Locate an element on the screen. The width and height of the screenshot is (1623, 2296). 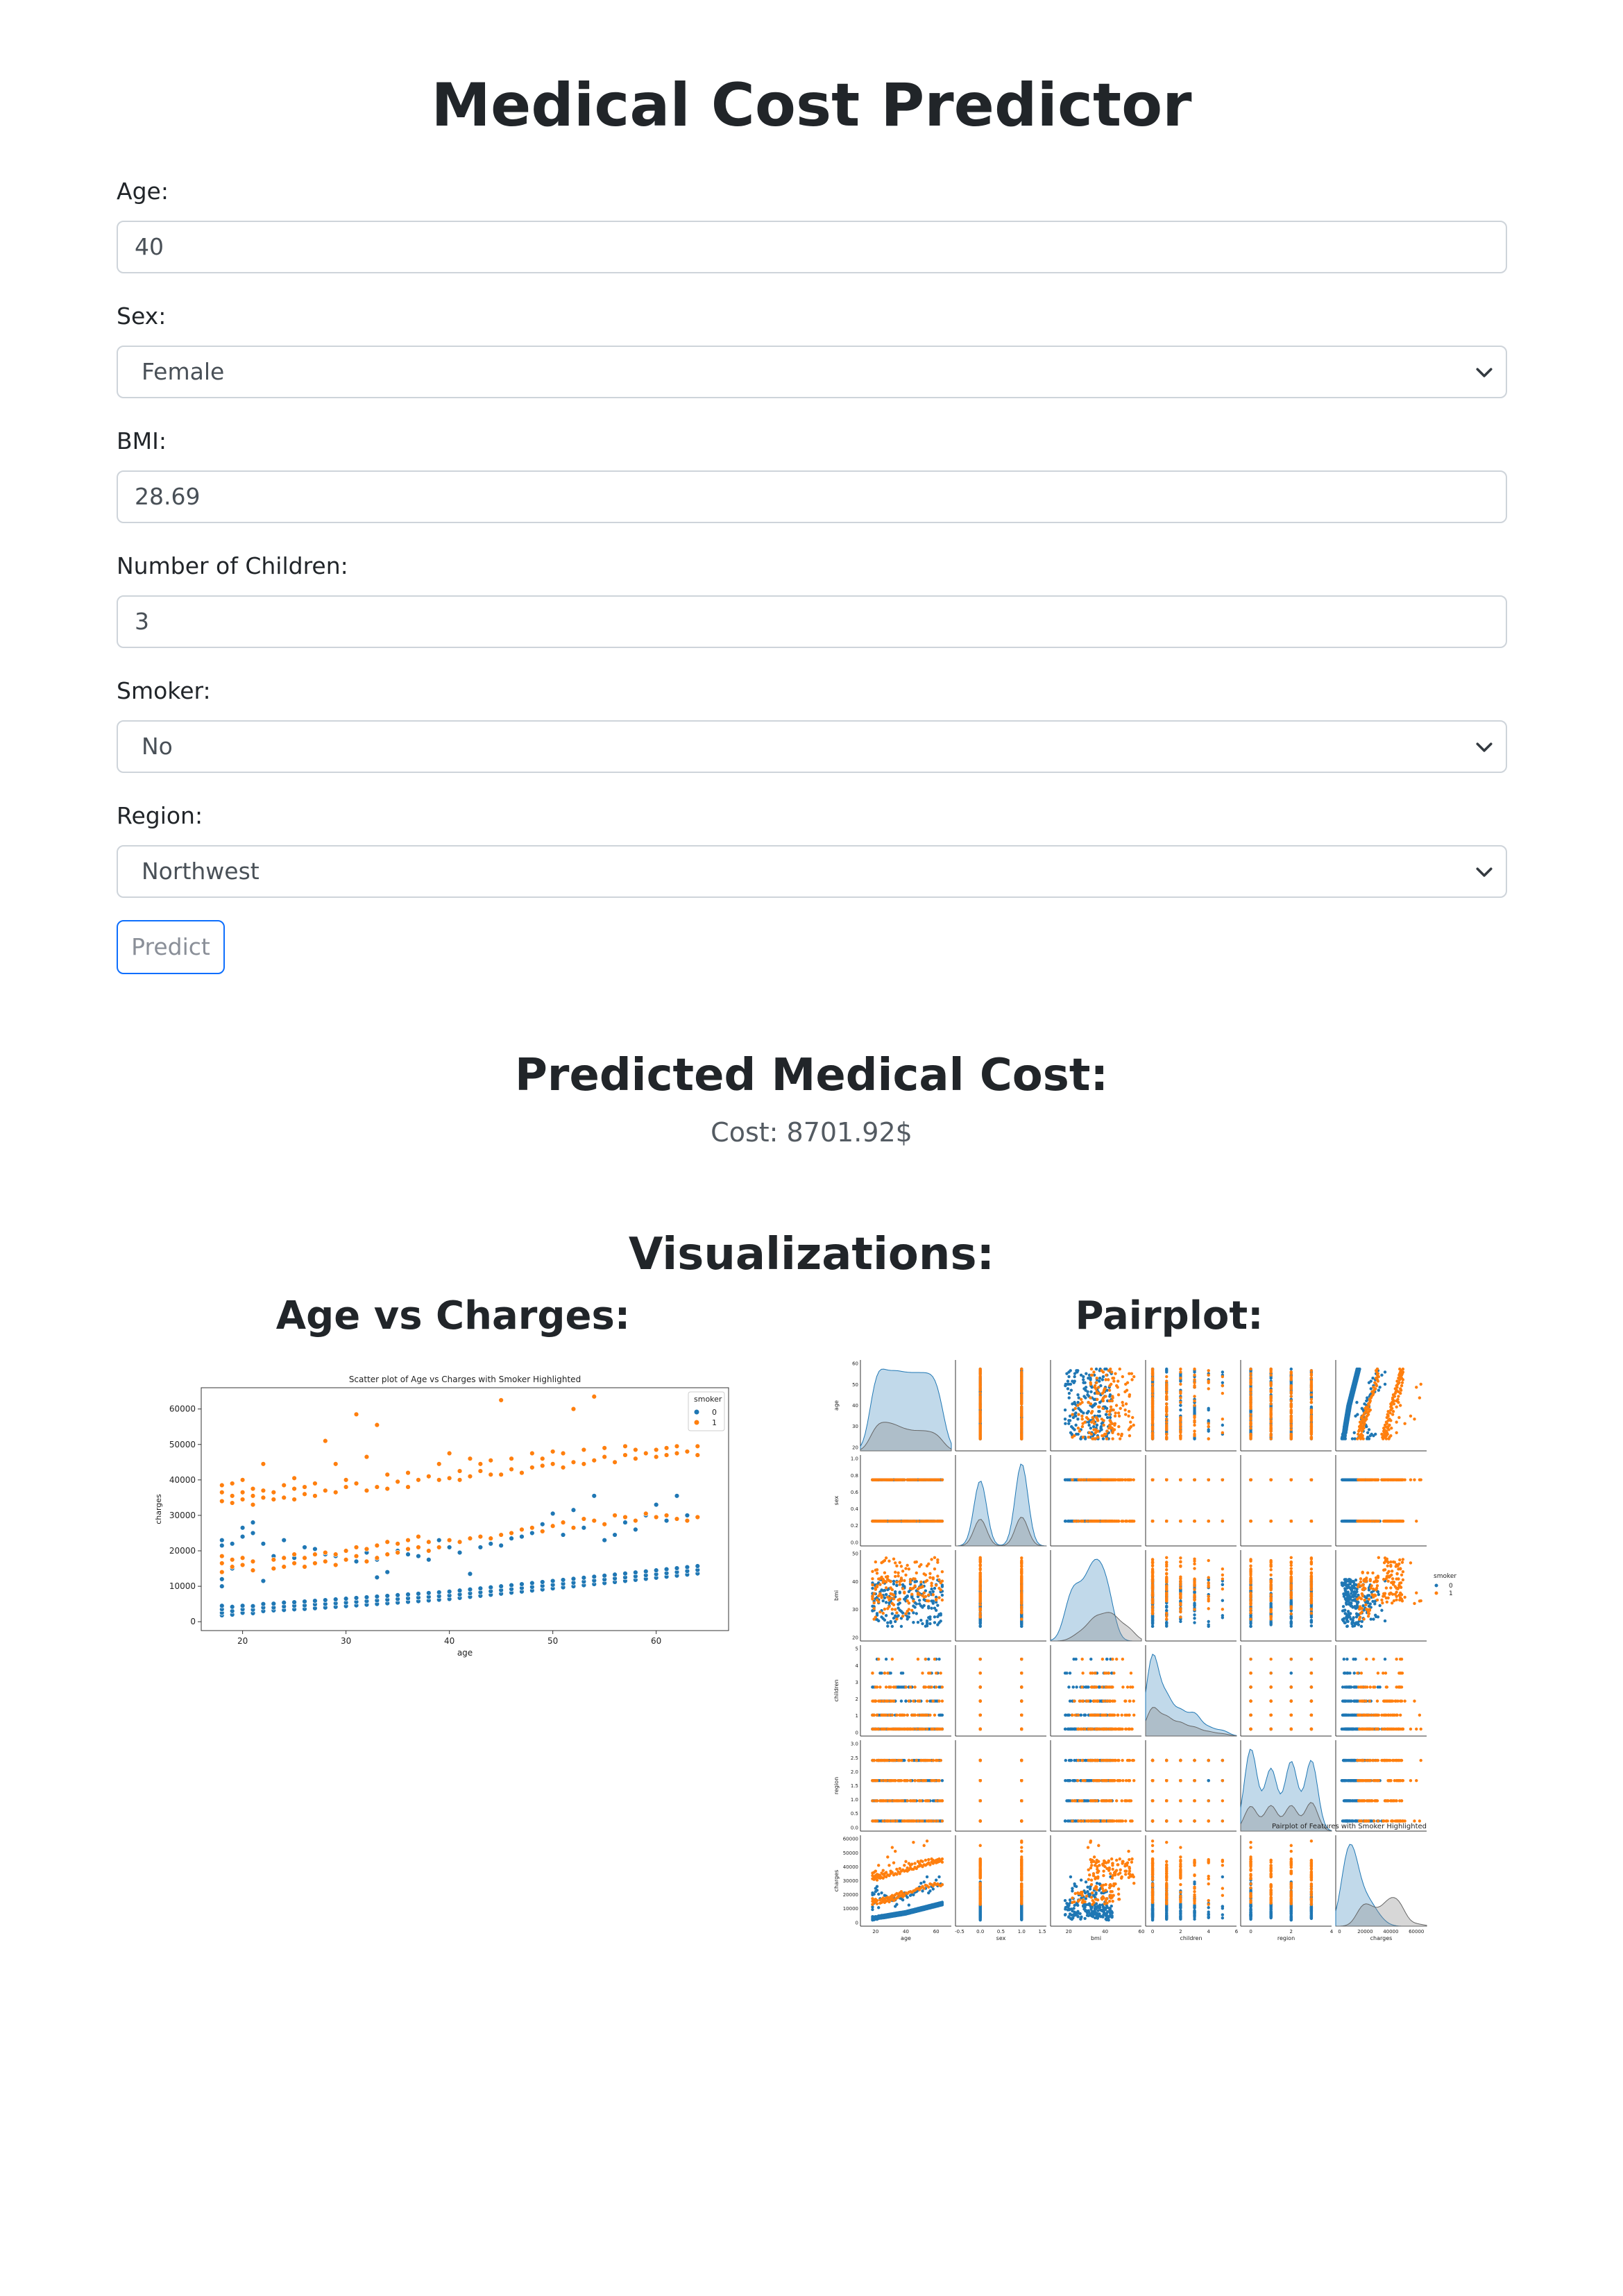
predict-button: Predict is located at coordinates (171, 947).